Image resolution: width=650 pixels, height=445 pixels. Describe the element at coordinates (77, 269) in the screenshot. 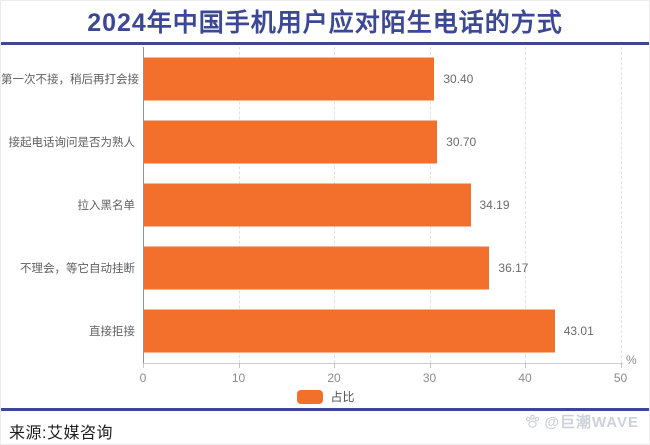

I see `category-label: 不理会，等它自动挂断` at that location.